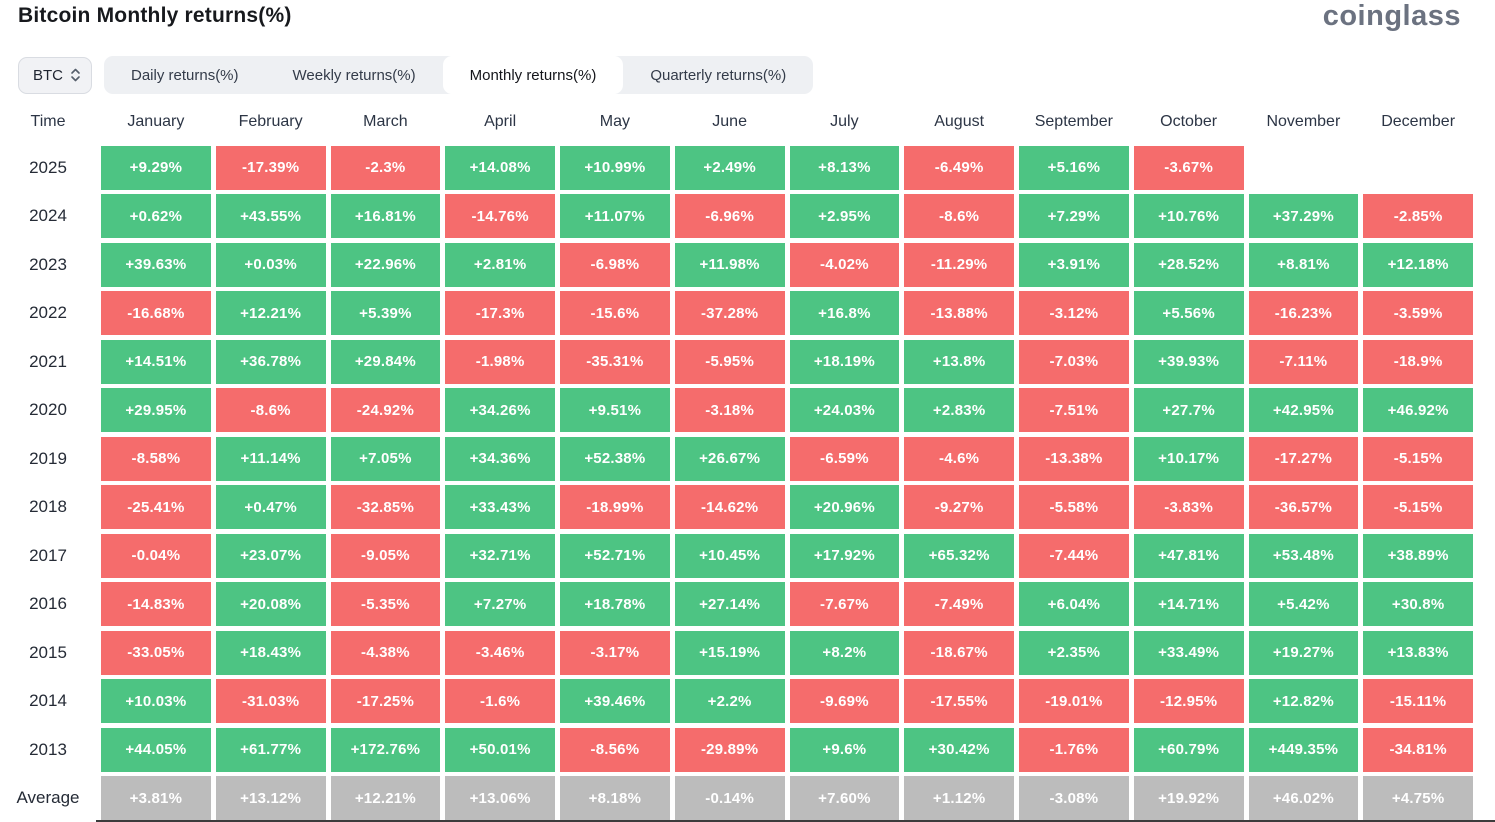 This screenshot has height=822, width=1495. I want to click on return-cell: -6.96%, so click(729, 216).